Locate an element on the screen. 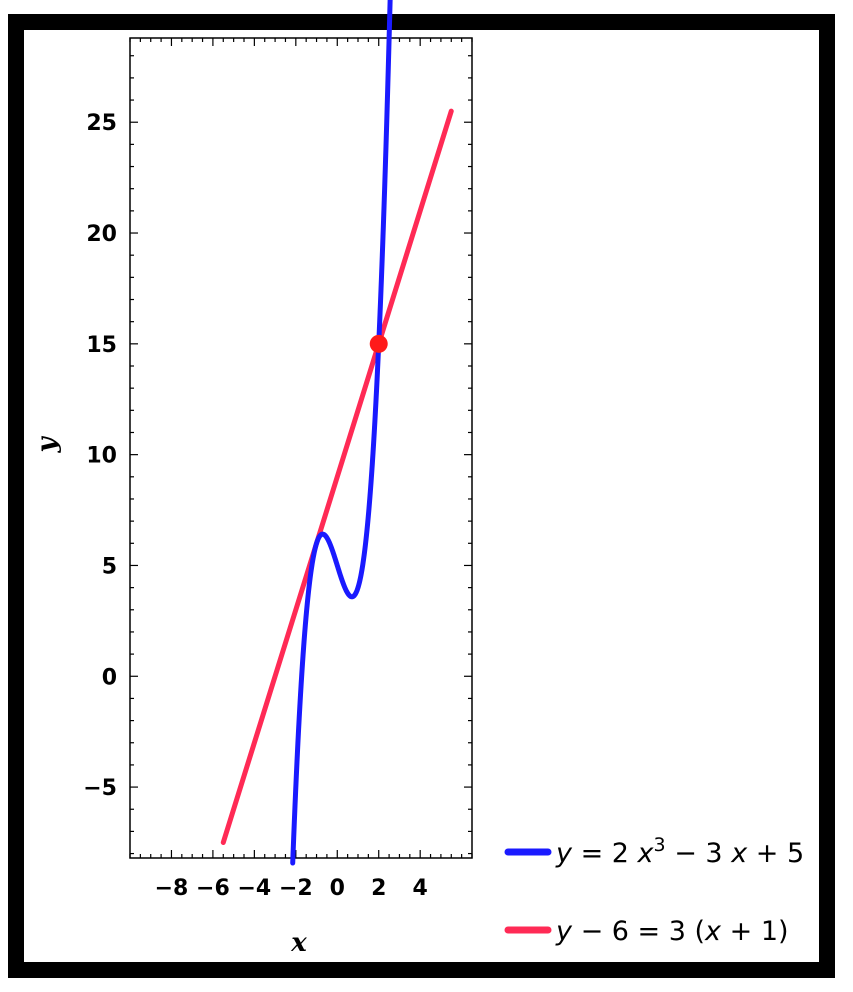 The width and height of the screenshot is (853, 992). legend-text-part: − 6 = 3 ( is located at coordinates (638, 931).